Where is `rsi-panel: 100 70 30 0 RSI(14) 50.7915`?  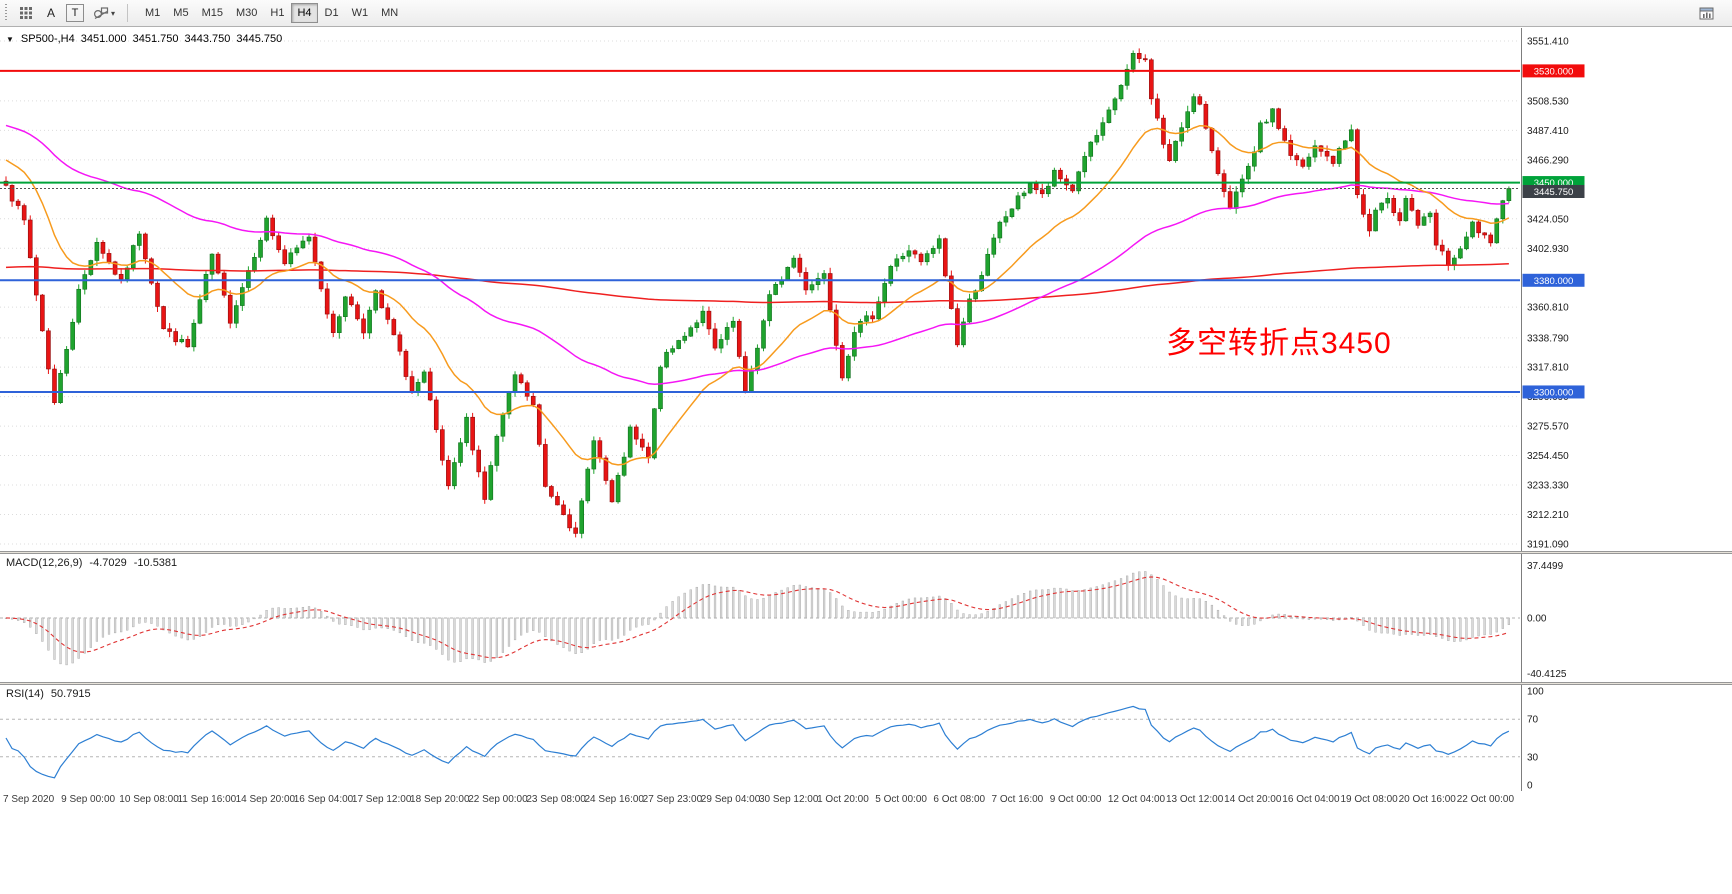
rsi-panel: 100 70 30 0 RSI(14) 50.7915 is located at coordinates (866, 738).